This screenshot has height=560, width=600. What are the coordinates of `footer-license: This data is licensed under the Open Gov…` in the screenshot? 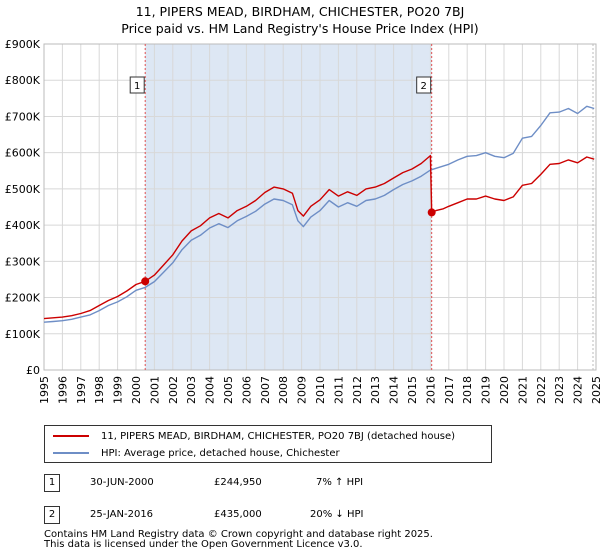 It's located at (203, 544).